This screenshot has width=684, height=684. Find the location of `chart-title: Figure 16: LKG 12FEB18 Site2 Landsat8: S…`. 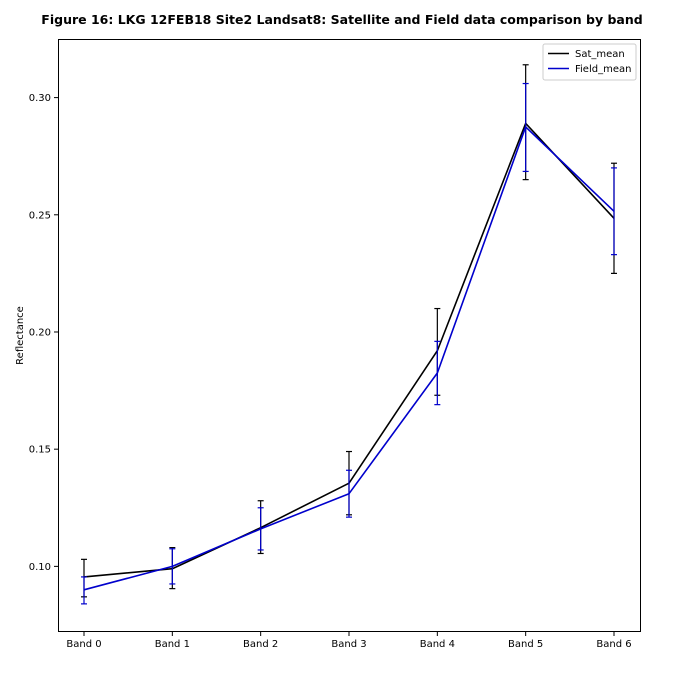

chart-title: Figure 16: LKG 12FEB18 Site2 Landsat8: S… is located at coordinates (342, 19).